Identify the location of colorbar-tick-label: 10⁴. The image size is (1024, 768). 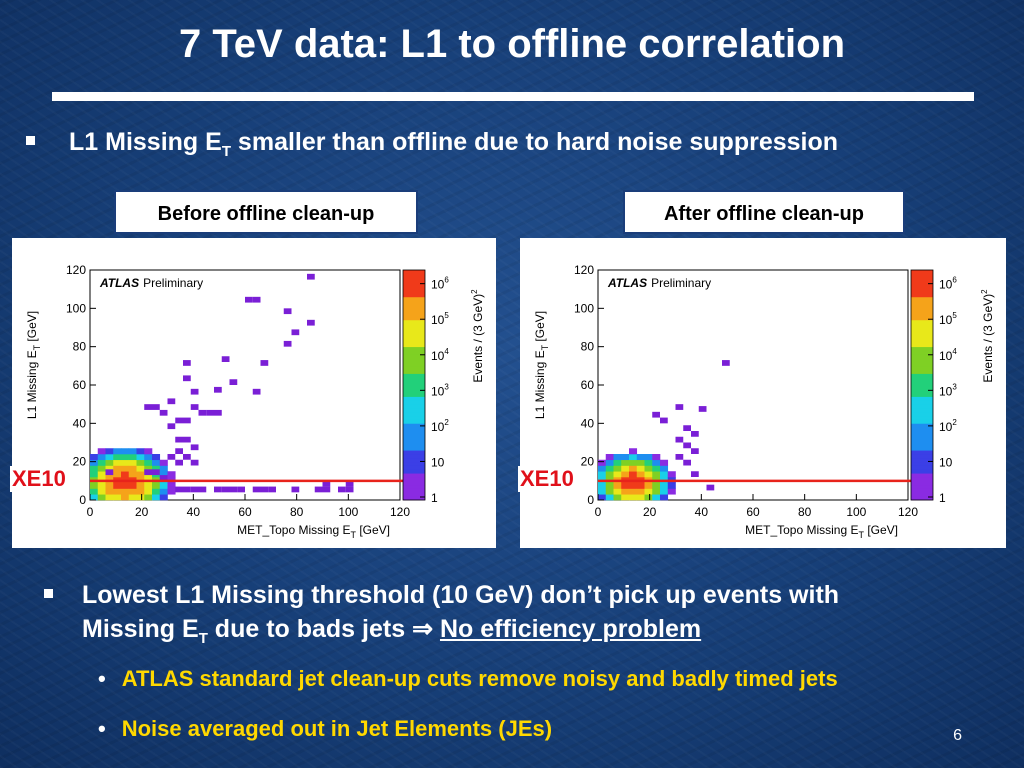
(440, 355).